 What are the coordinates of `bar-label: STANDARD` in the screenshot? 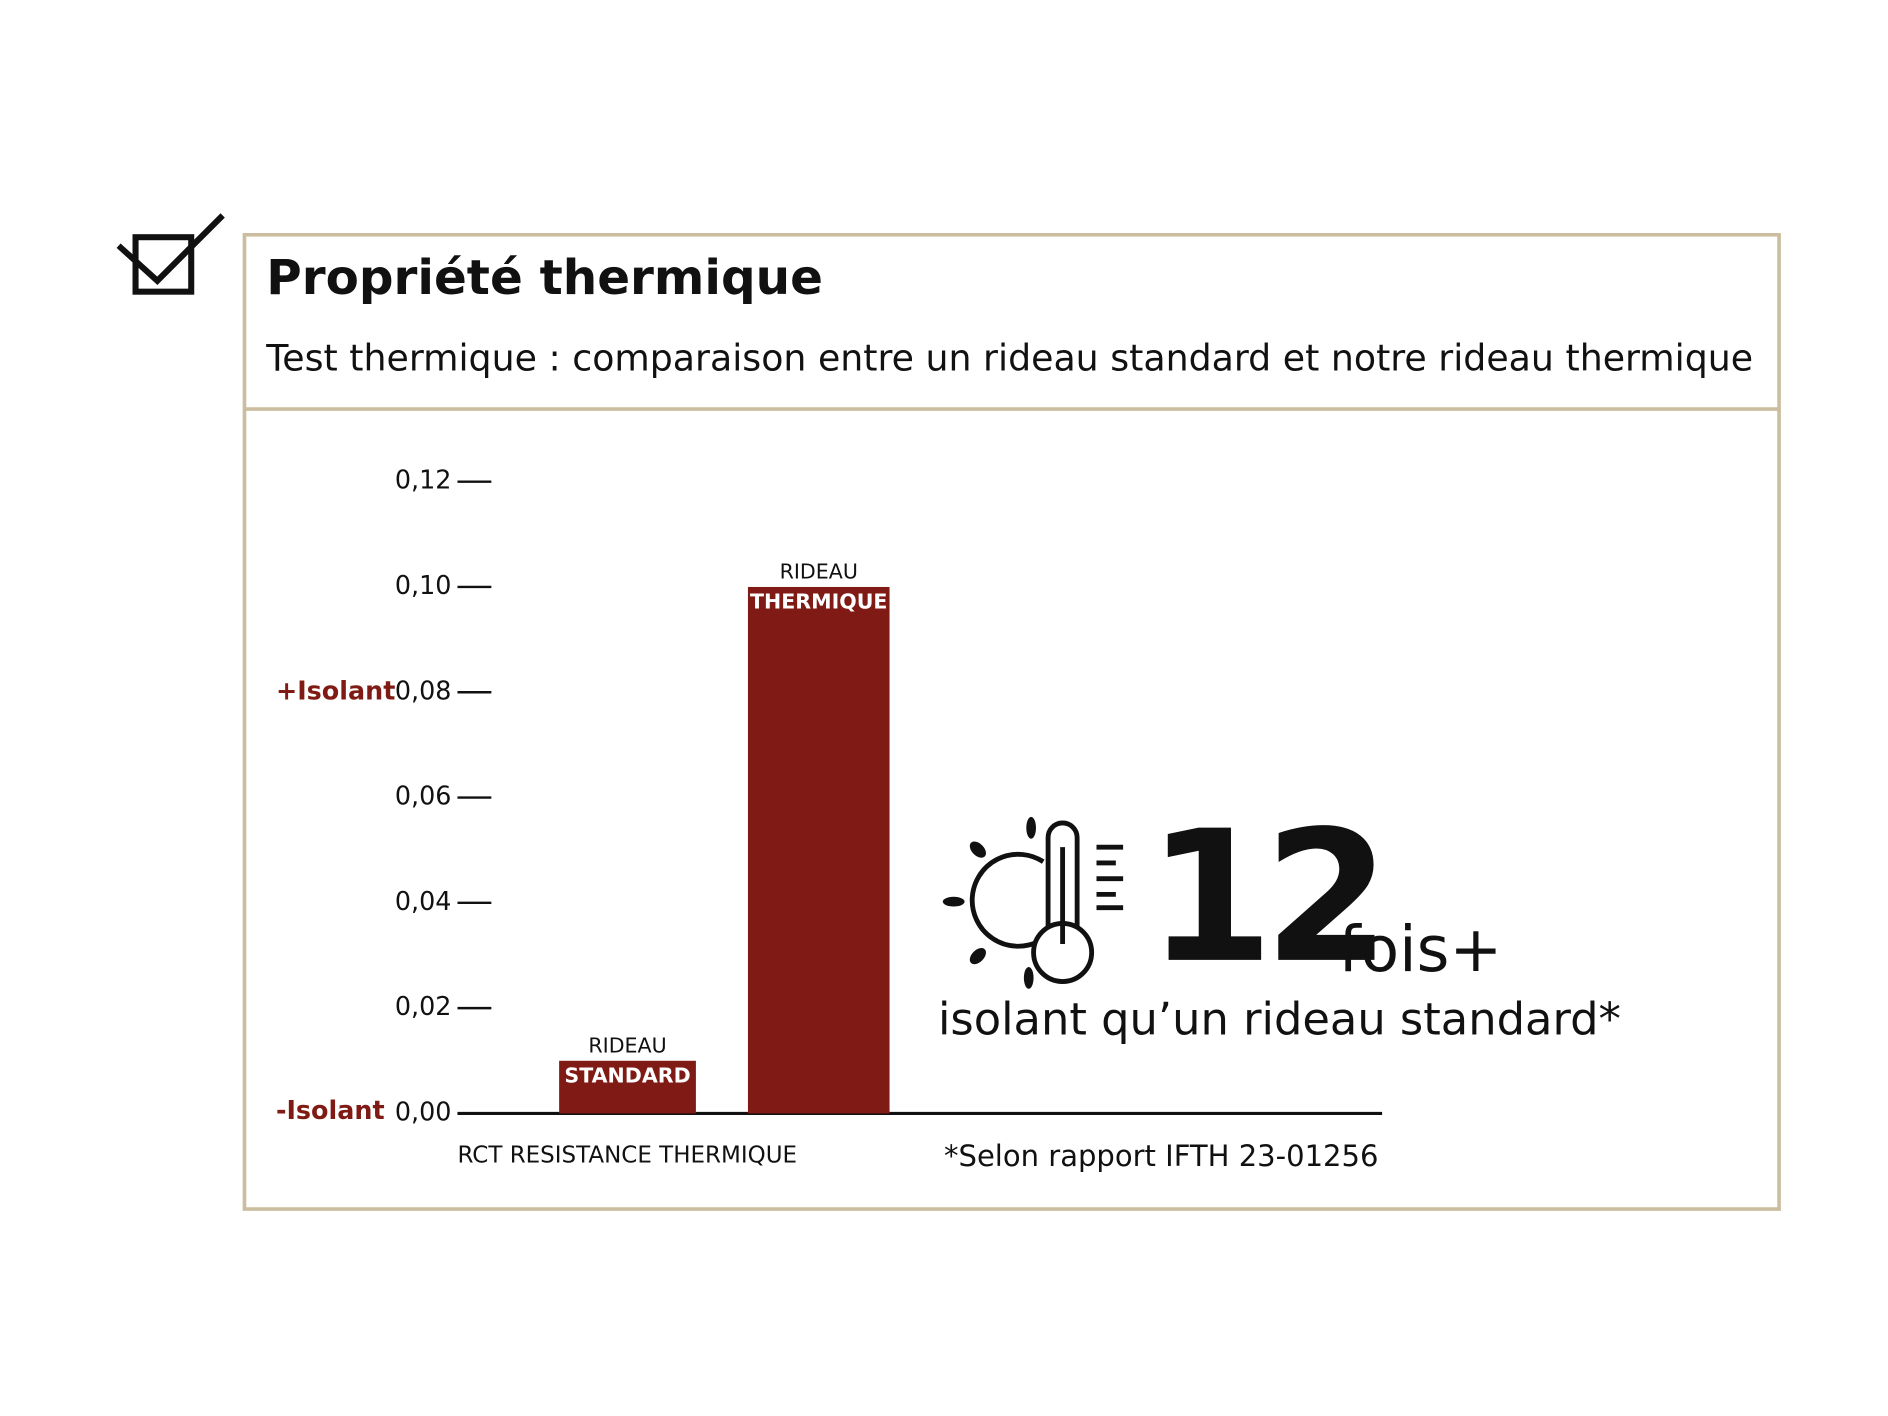 It's located at (627, 1076).